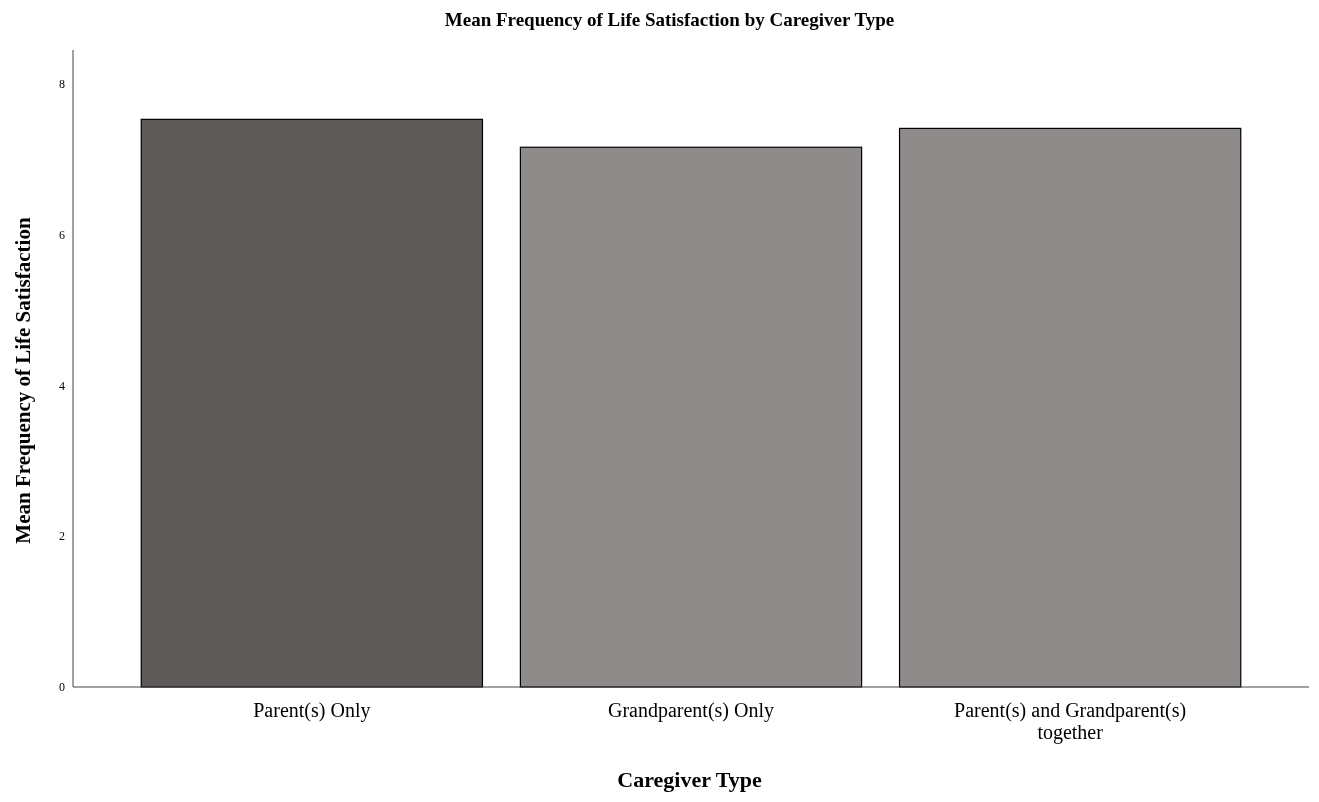 The image size is (1319, 802). Describe the element at coordinates (62, 385) in the screenshot. I see `y-tick-label: 4` at that location.